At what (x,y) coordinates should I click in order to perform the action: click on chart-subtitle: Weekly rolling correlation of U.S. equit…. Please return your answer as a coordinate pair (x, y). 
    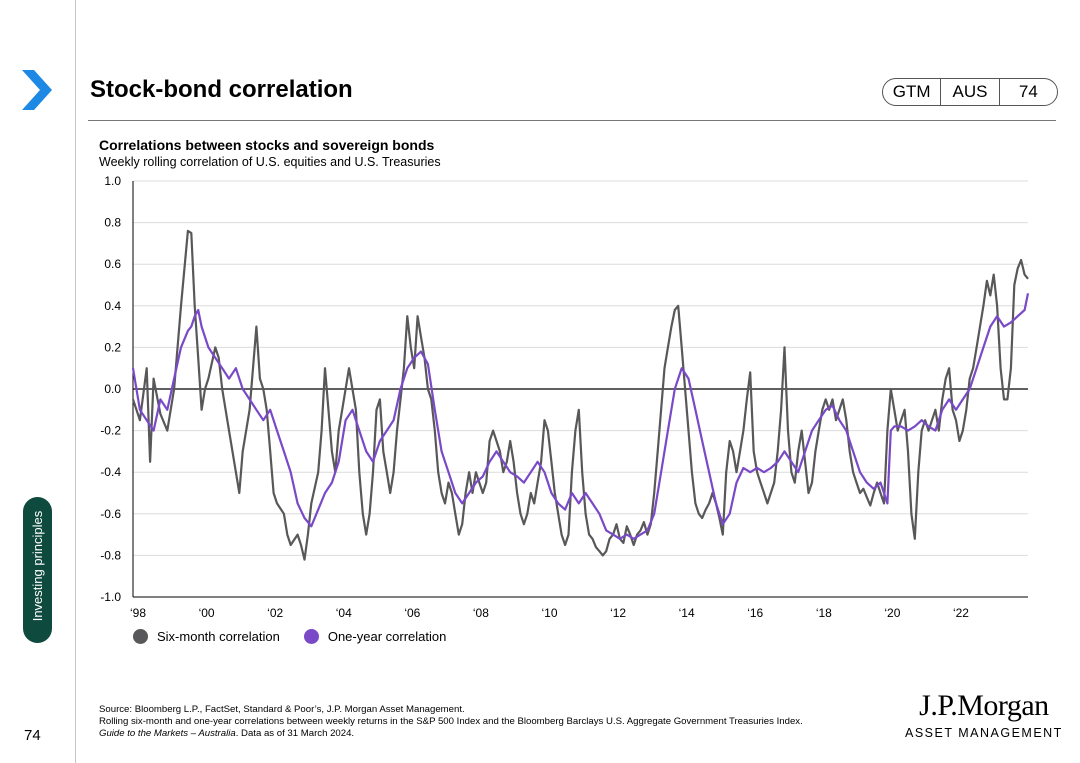
    Looking at the image, I should click on (270, 162).